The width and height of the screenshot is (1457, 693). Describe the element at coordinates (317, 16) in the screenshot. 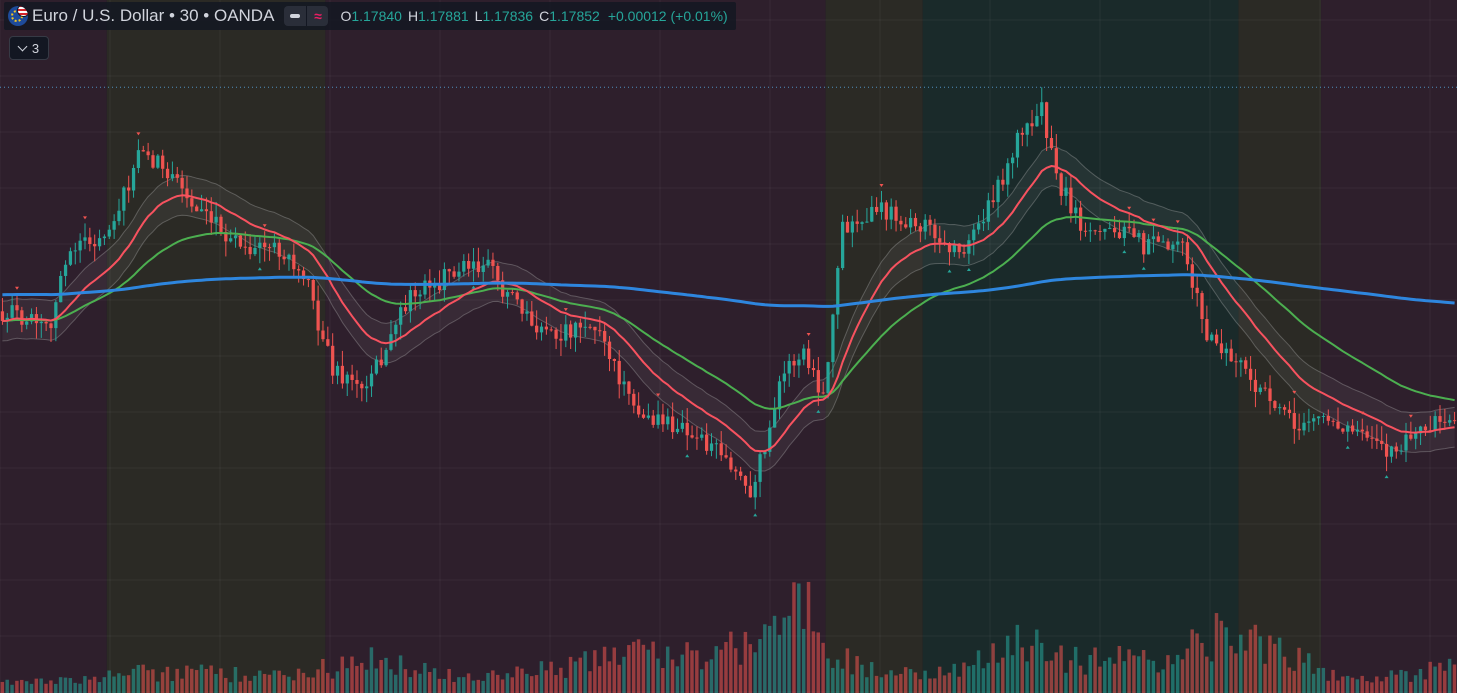

I see `wave-icon: ≈` at that location.